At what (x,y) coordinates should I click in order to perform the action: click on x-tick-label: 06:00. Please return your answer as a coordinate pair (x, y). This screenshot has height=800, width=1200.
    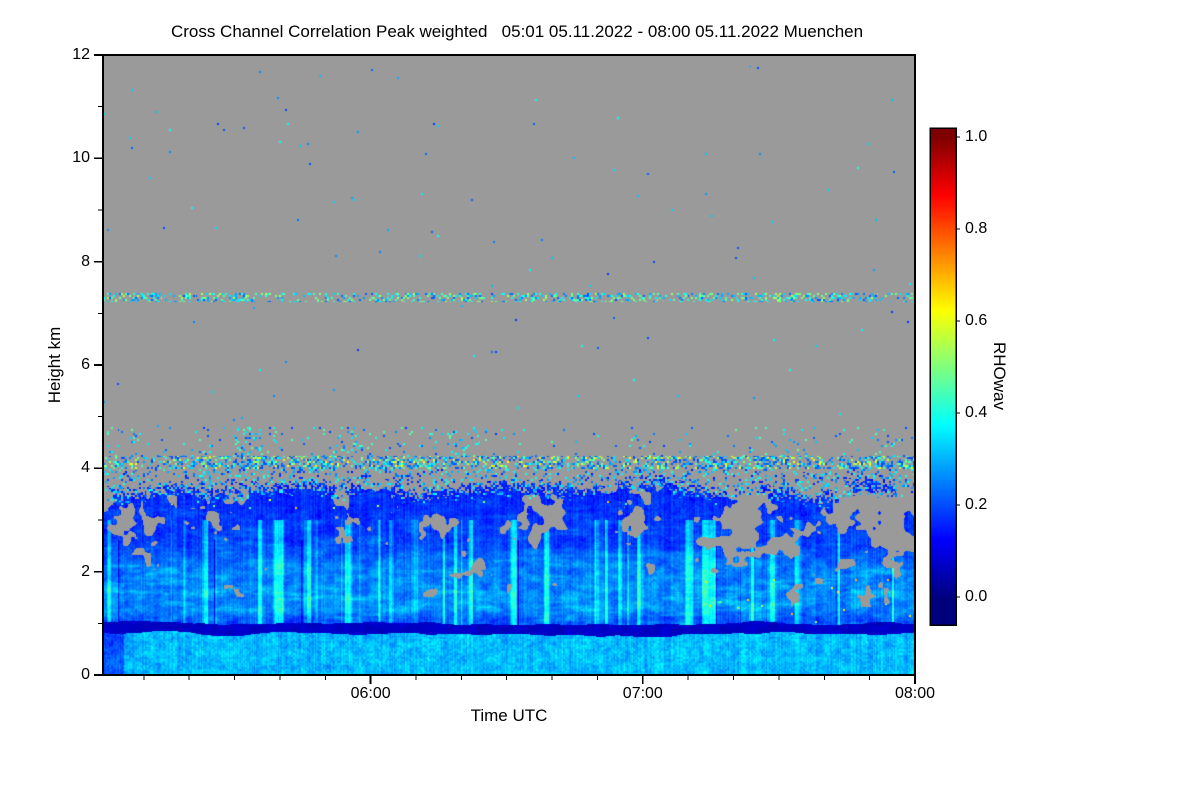
    Looking at the image, I should click on (370, 693).